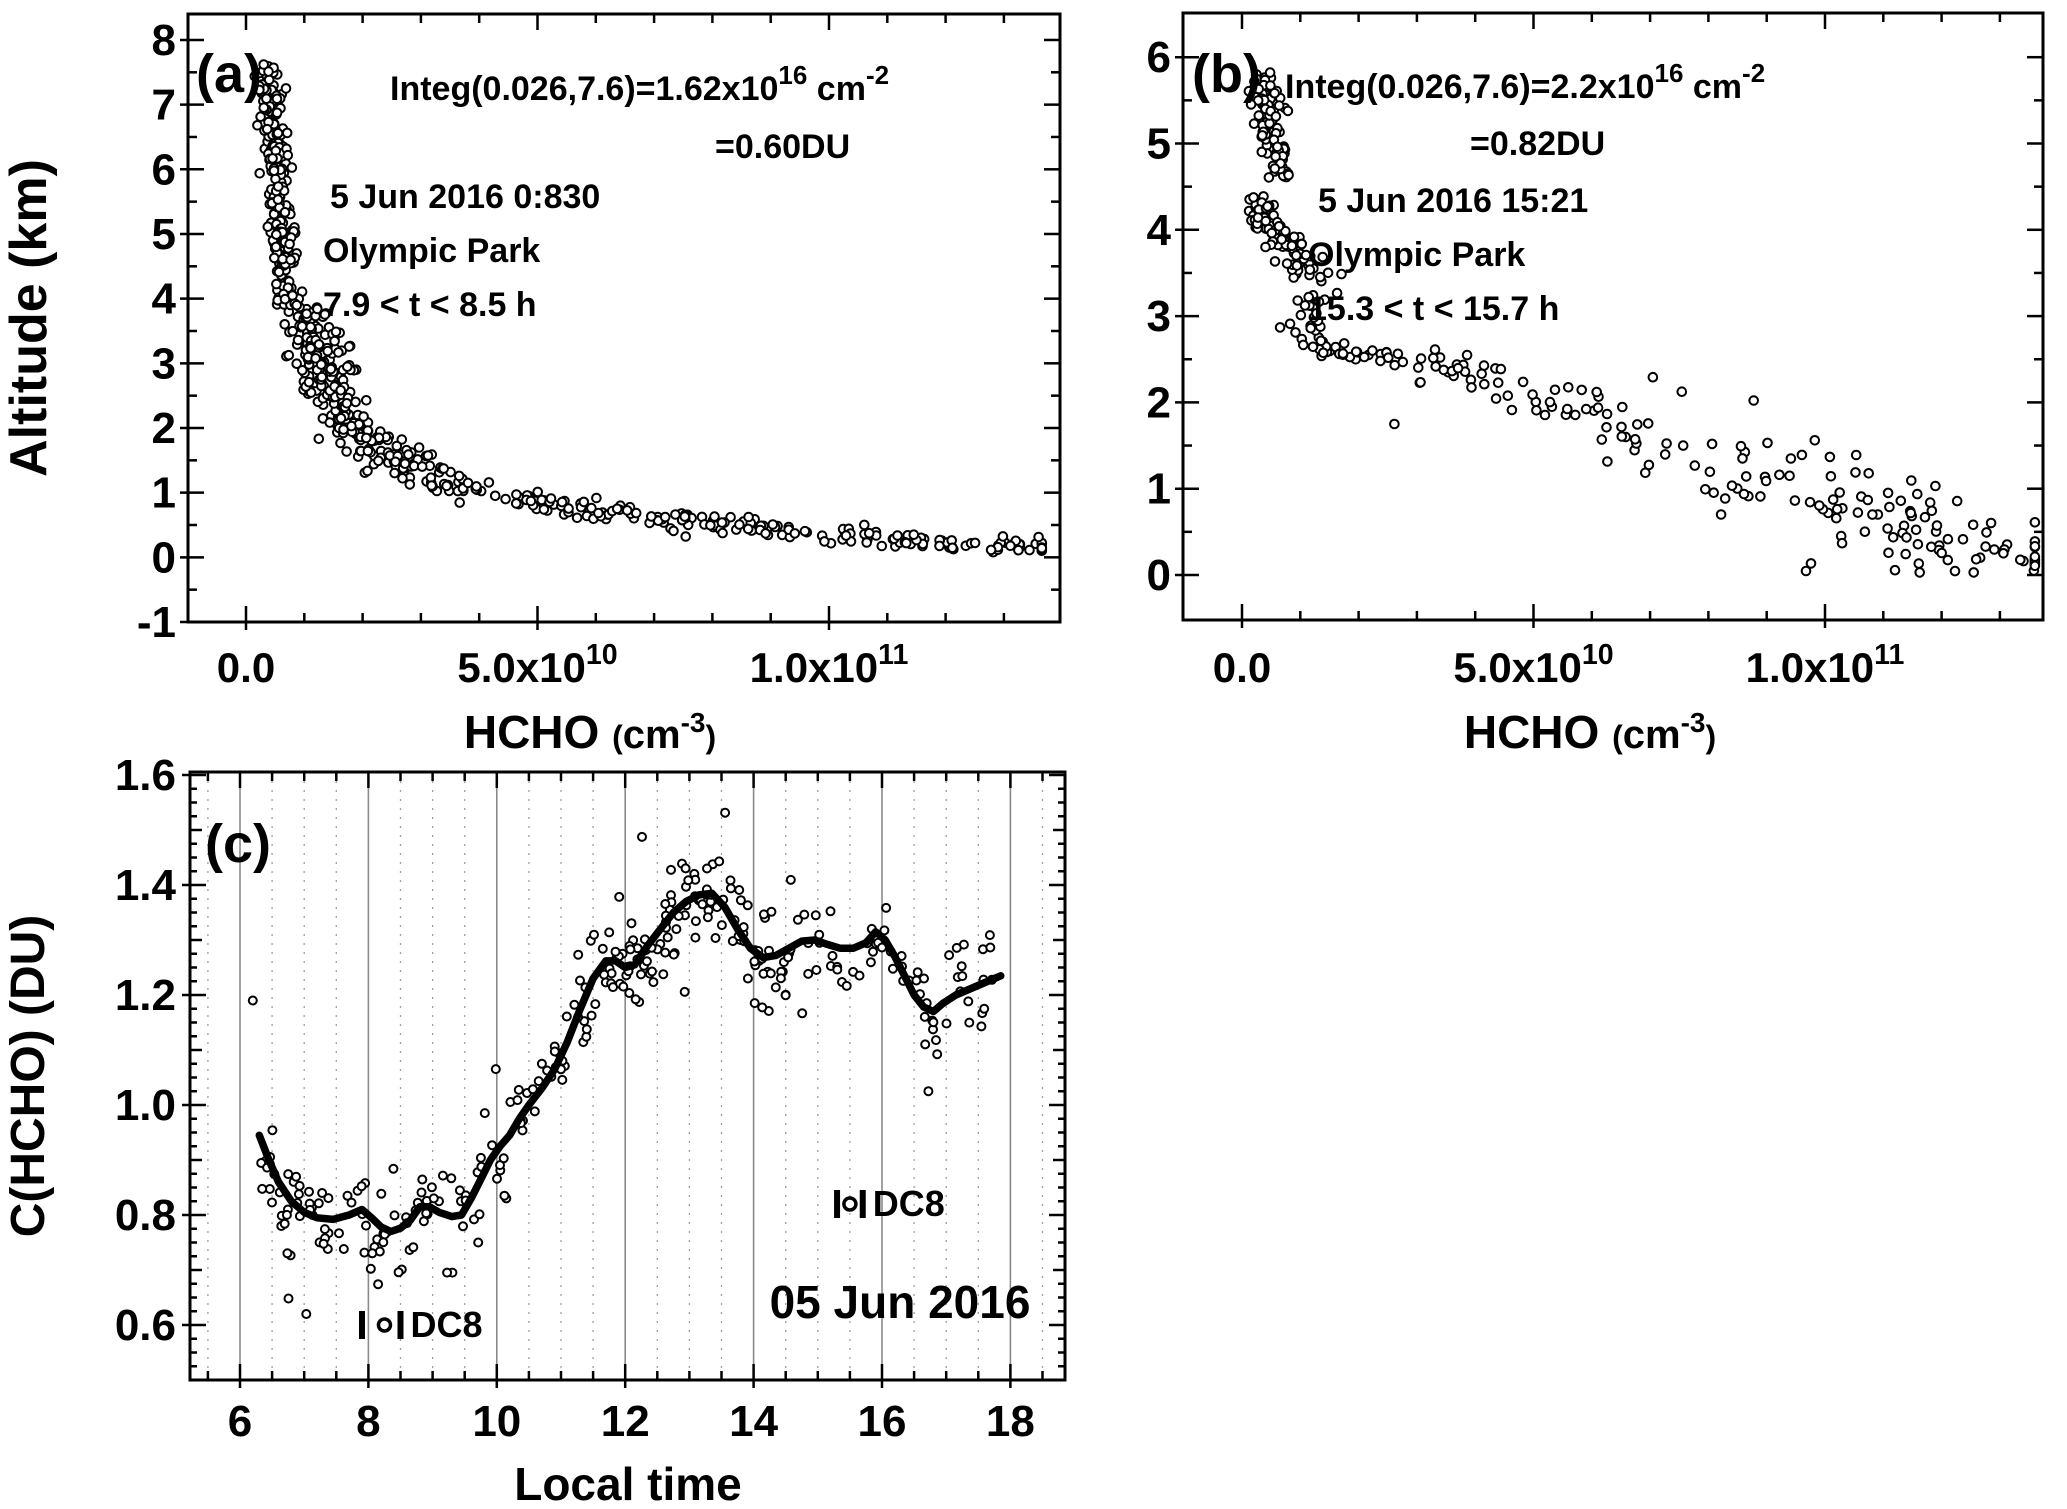  What do you see at coordinates (164, 234) in the screenshot?
I see `y-tick-label: 5` at bounding box center [164, 234].